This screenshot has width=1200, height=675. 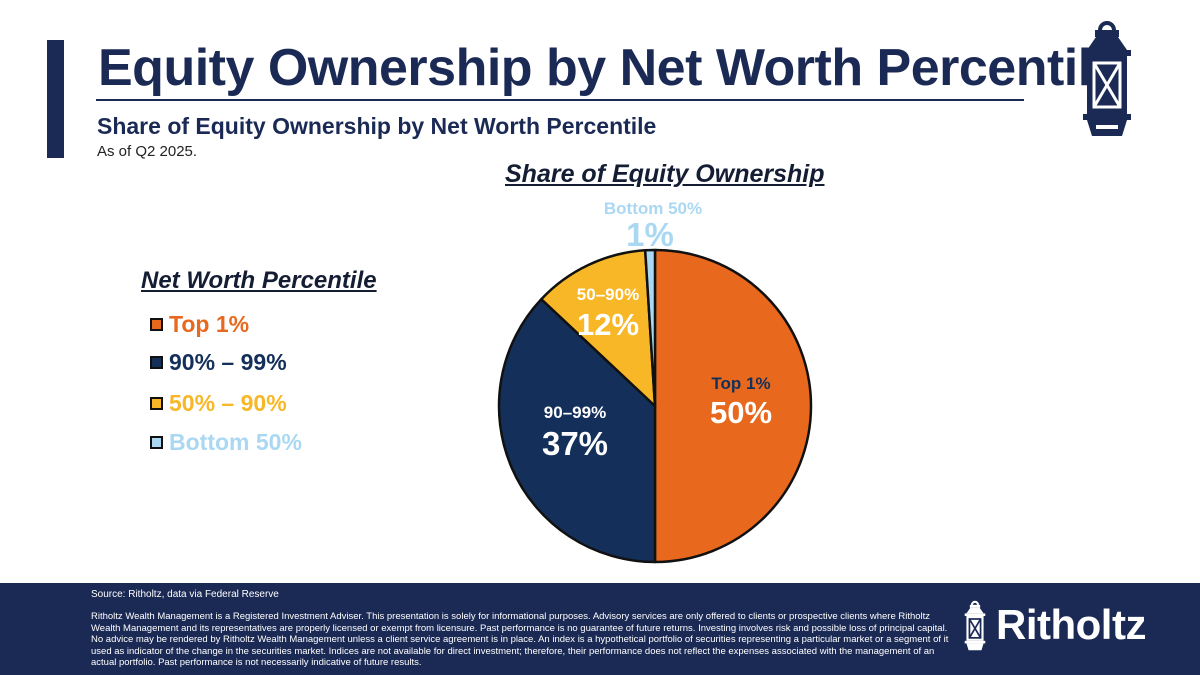 I want to click on brand-name: Ritholtz, so click(x=1071, y=624).